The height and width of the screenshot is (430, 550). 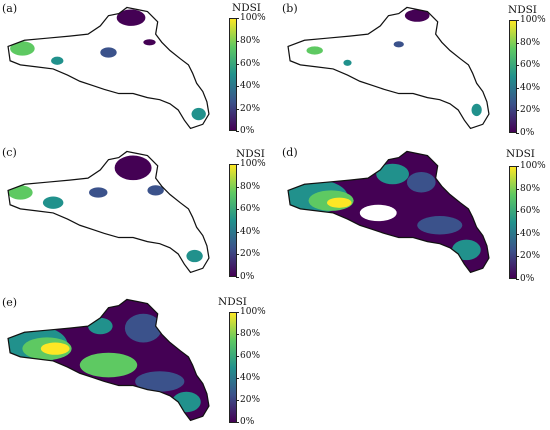 I want to click on map-panel-c, so click(x=108, y=212).